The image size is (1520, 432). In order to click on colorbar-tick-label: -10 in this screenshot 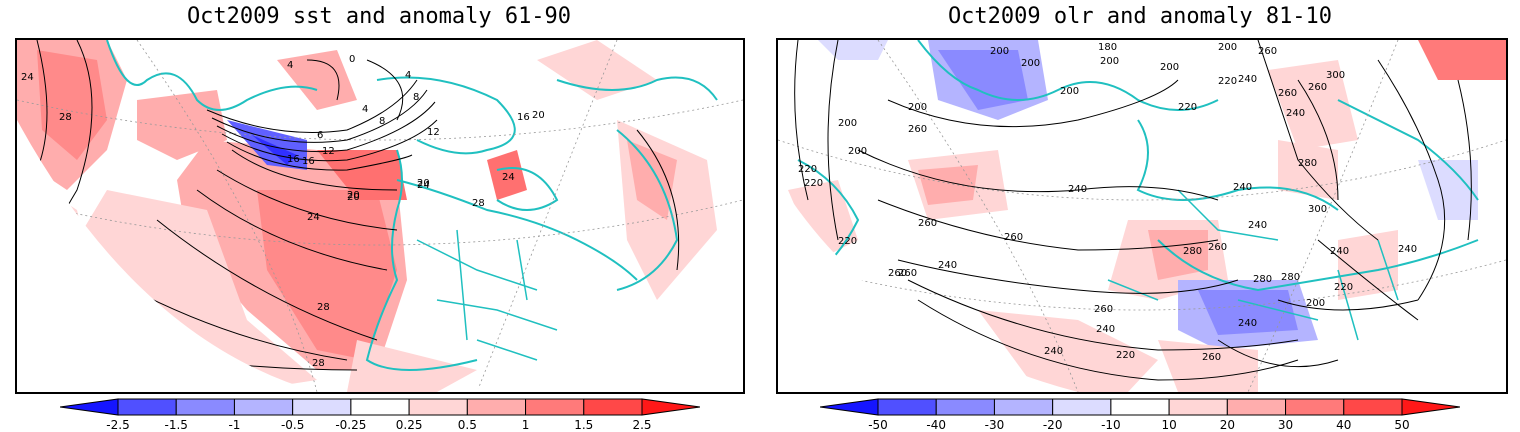, I will do `click(1111, 425)`.